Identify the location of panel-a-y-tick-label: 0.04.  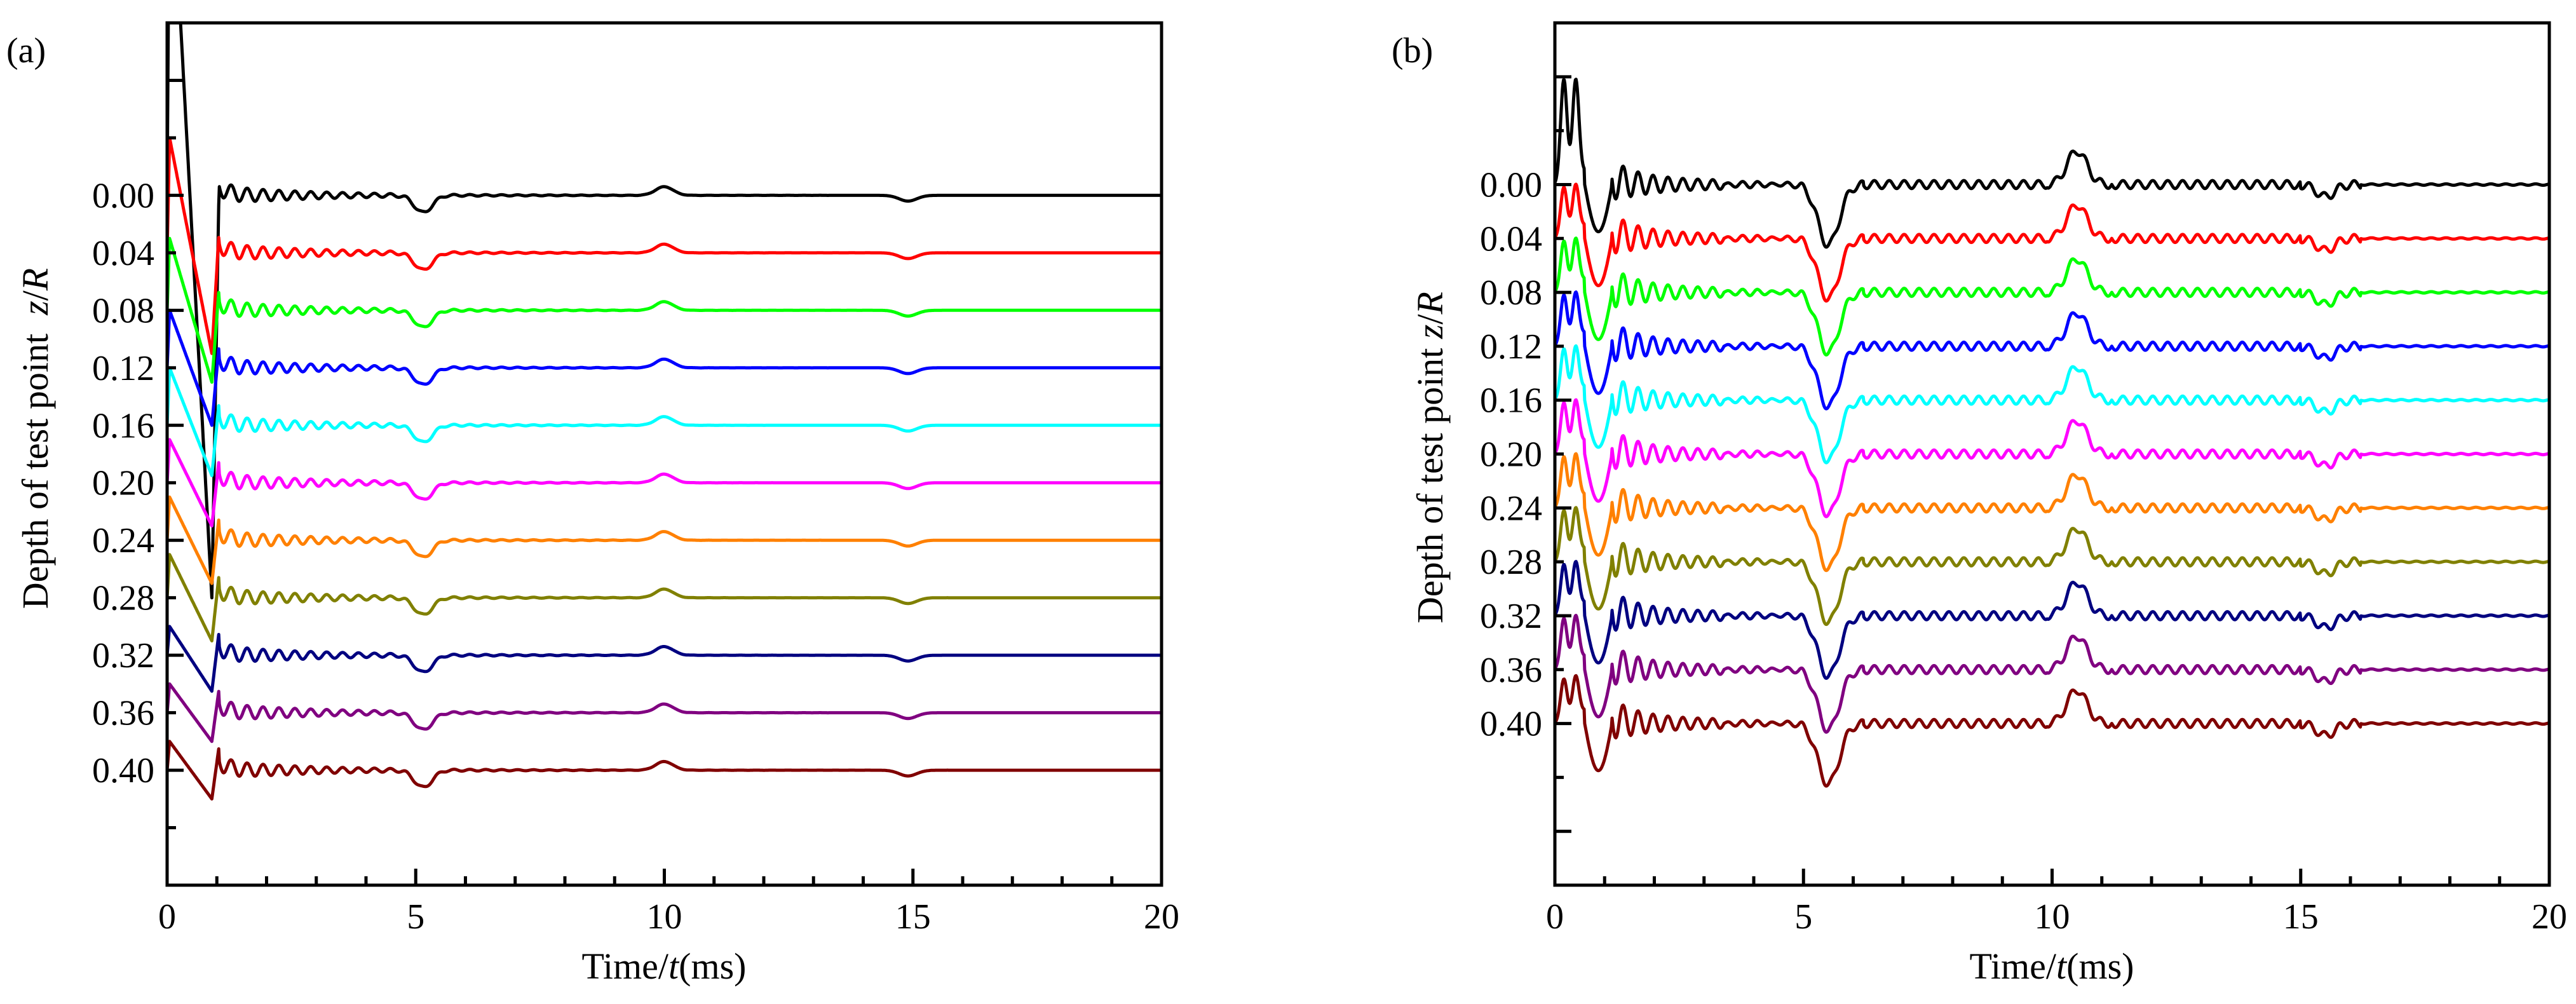
(123, 253).